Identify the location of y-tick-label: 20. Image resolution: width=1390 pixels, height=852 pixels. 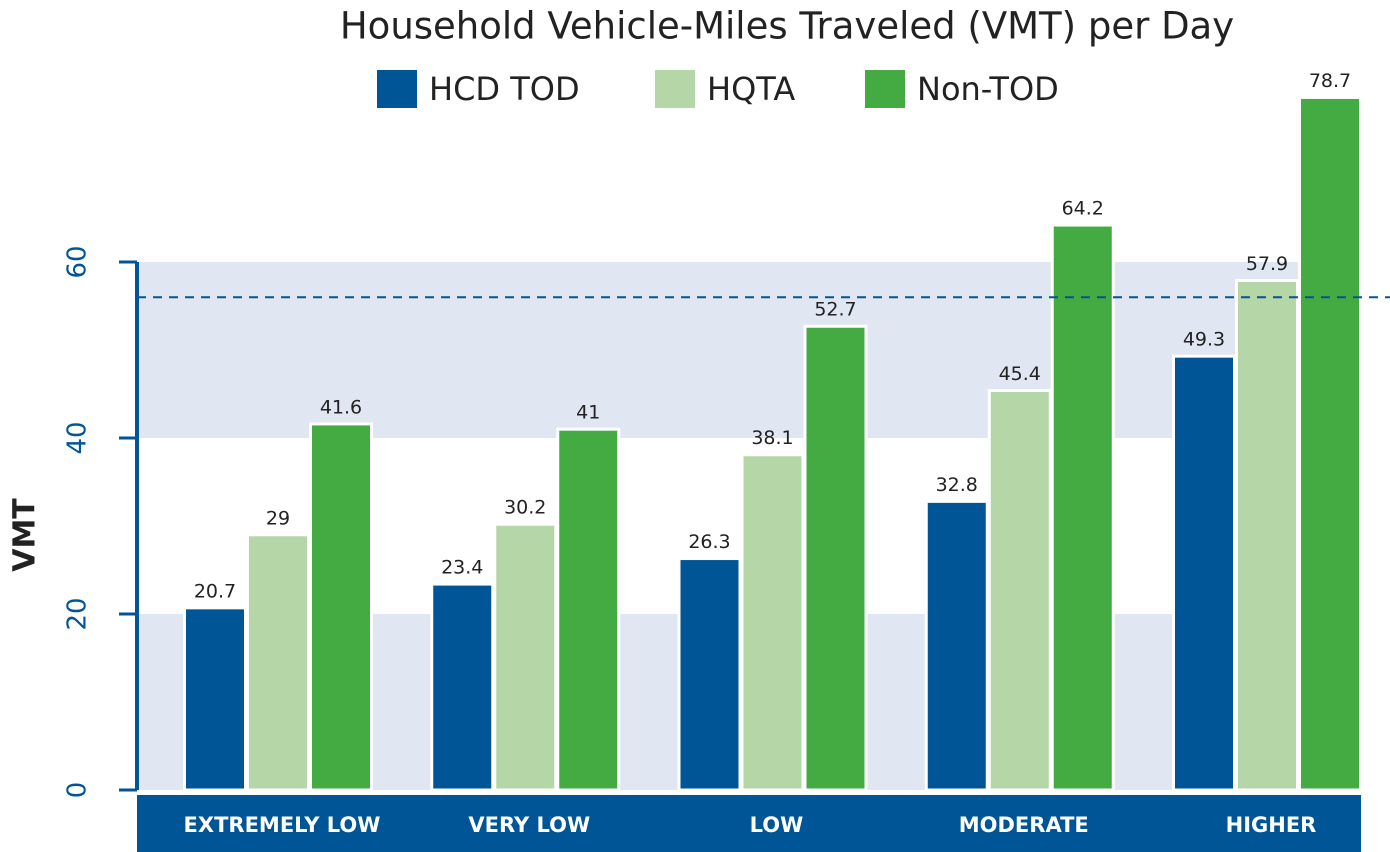
(78, 613).